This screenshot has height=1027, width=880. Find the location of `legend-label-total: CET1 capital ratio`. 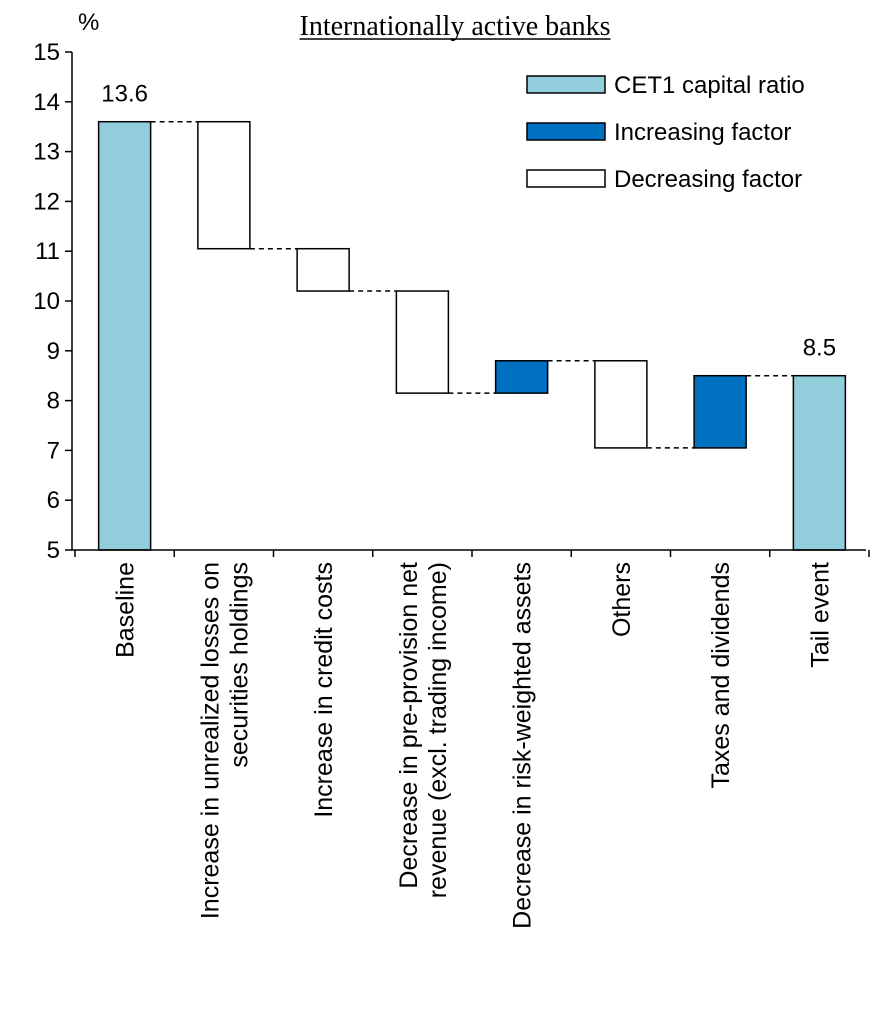

legend-label-total: CET1 capital ratio is located at coordinates (709, 85).